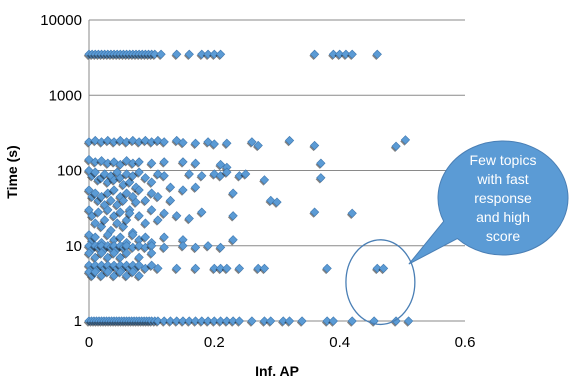 The height and width of the screenshot is (383, 573). Describe the element at coordinates (89, 342) in the screenshot. I see `x-tick-label: 0` at that location.